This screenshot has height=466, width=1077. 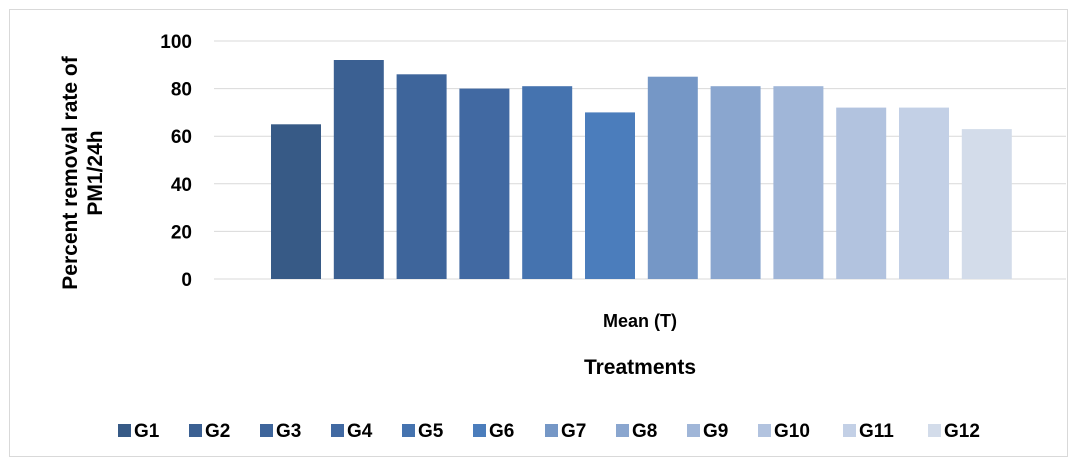 What do you see at coordinates (421, 176) in the screenshot?
I see `bar-g3` at bounding box center [421, 176].